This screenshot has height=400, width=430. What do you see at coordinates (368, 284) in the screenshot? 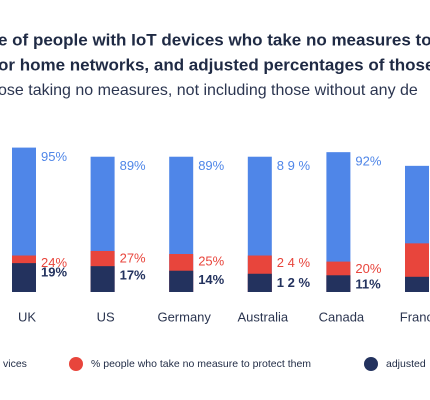
I see `value-label: 11%` at bounding box center [368, 284].